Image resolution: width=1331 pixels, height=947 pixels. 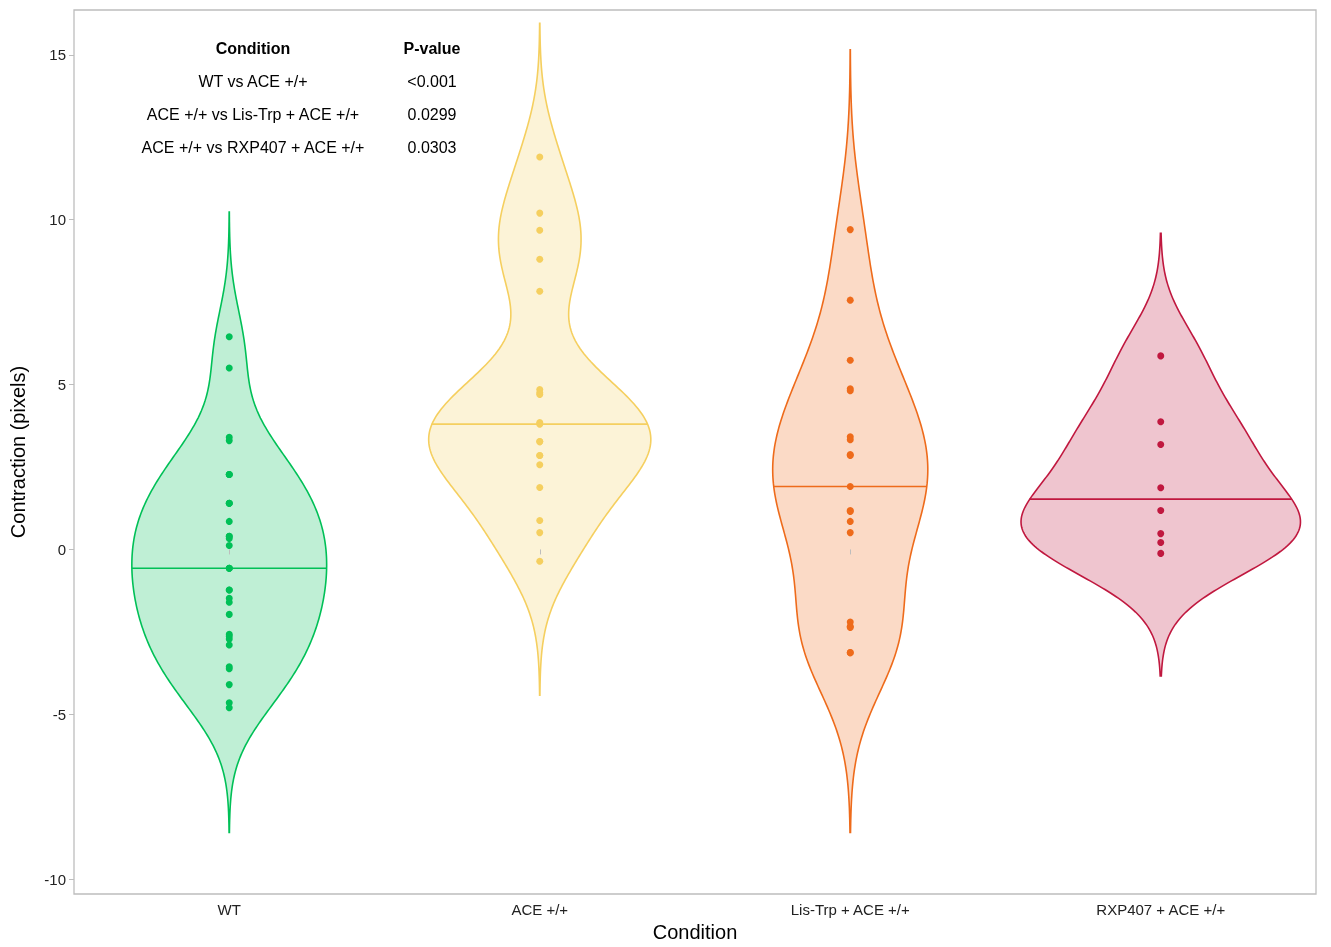 I want to click on y-tick-label: 10, so click(x=57, y=220).